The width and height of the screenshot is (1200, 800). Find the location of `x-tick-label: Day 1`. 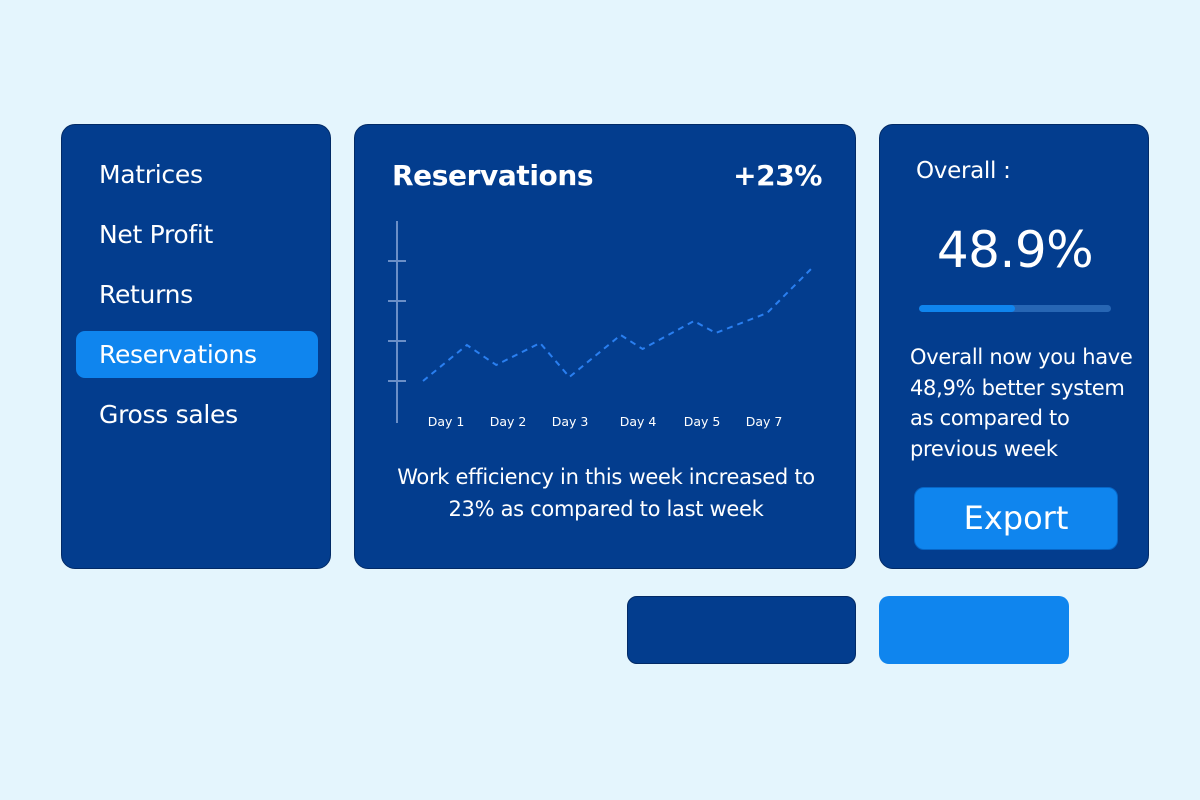

x-tick-label: Day 1 is located at coordinates (446, 421).